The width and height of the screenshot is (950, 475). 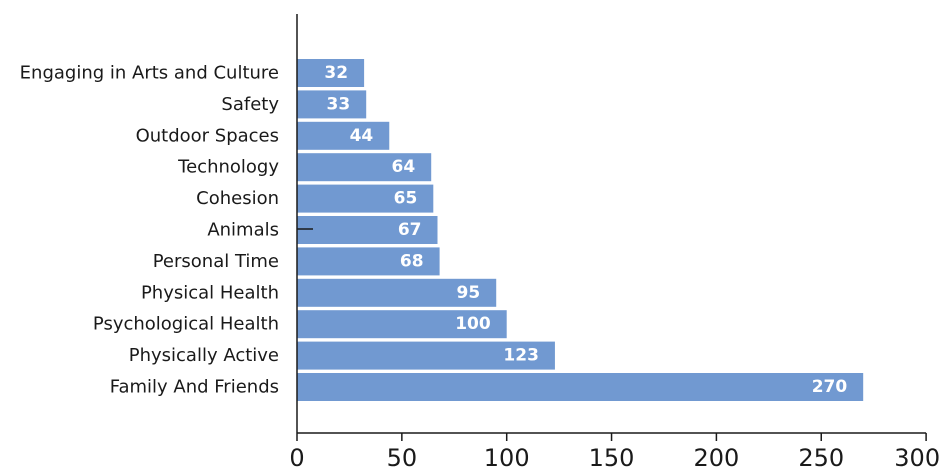 What do you see at coordinates (210, 292) in the screenshot?
I see `category-label-physical-health: Physical Health` at bounding box center [210, 292].